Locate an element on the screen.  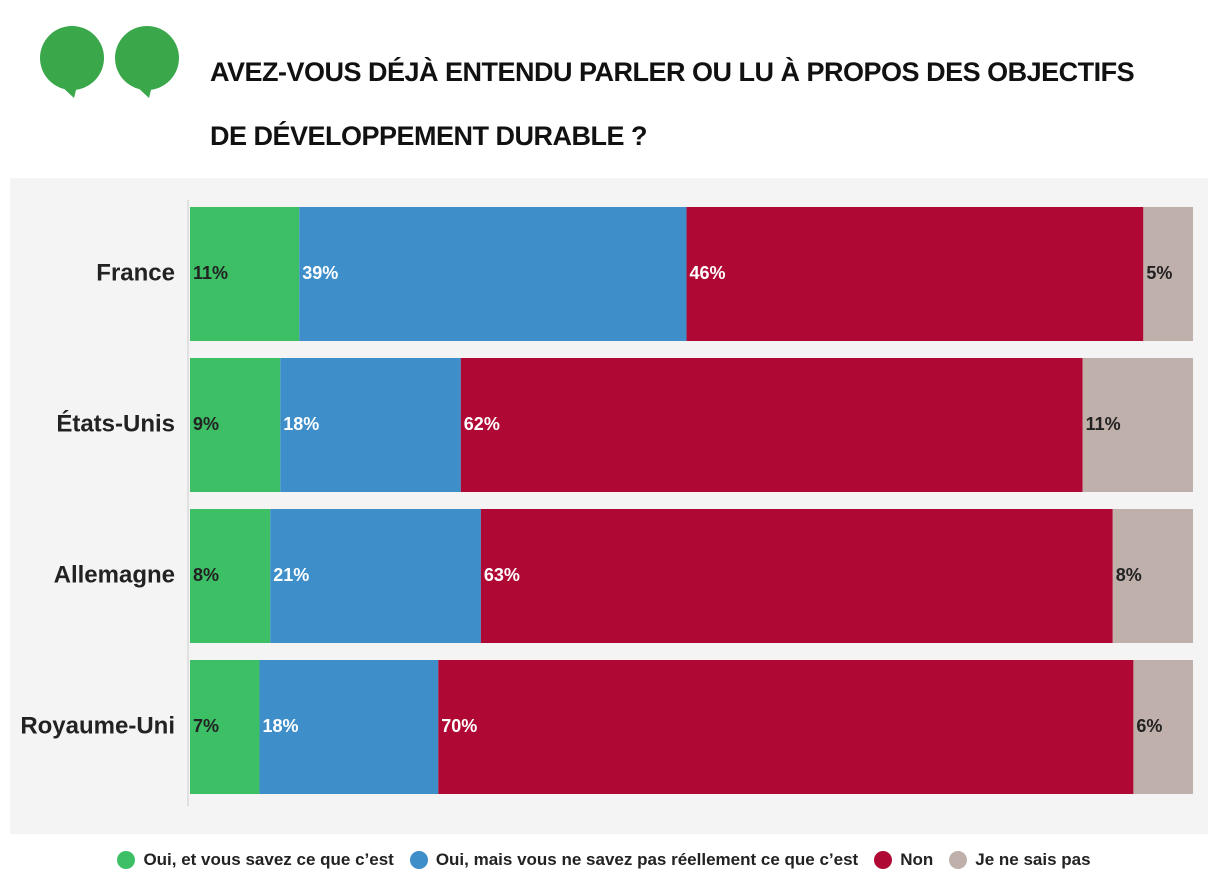
category-label: Royaume-Uni is located at coordinates (97, 725).